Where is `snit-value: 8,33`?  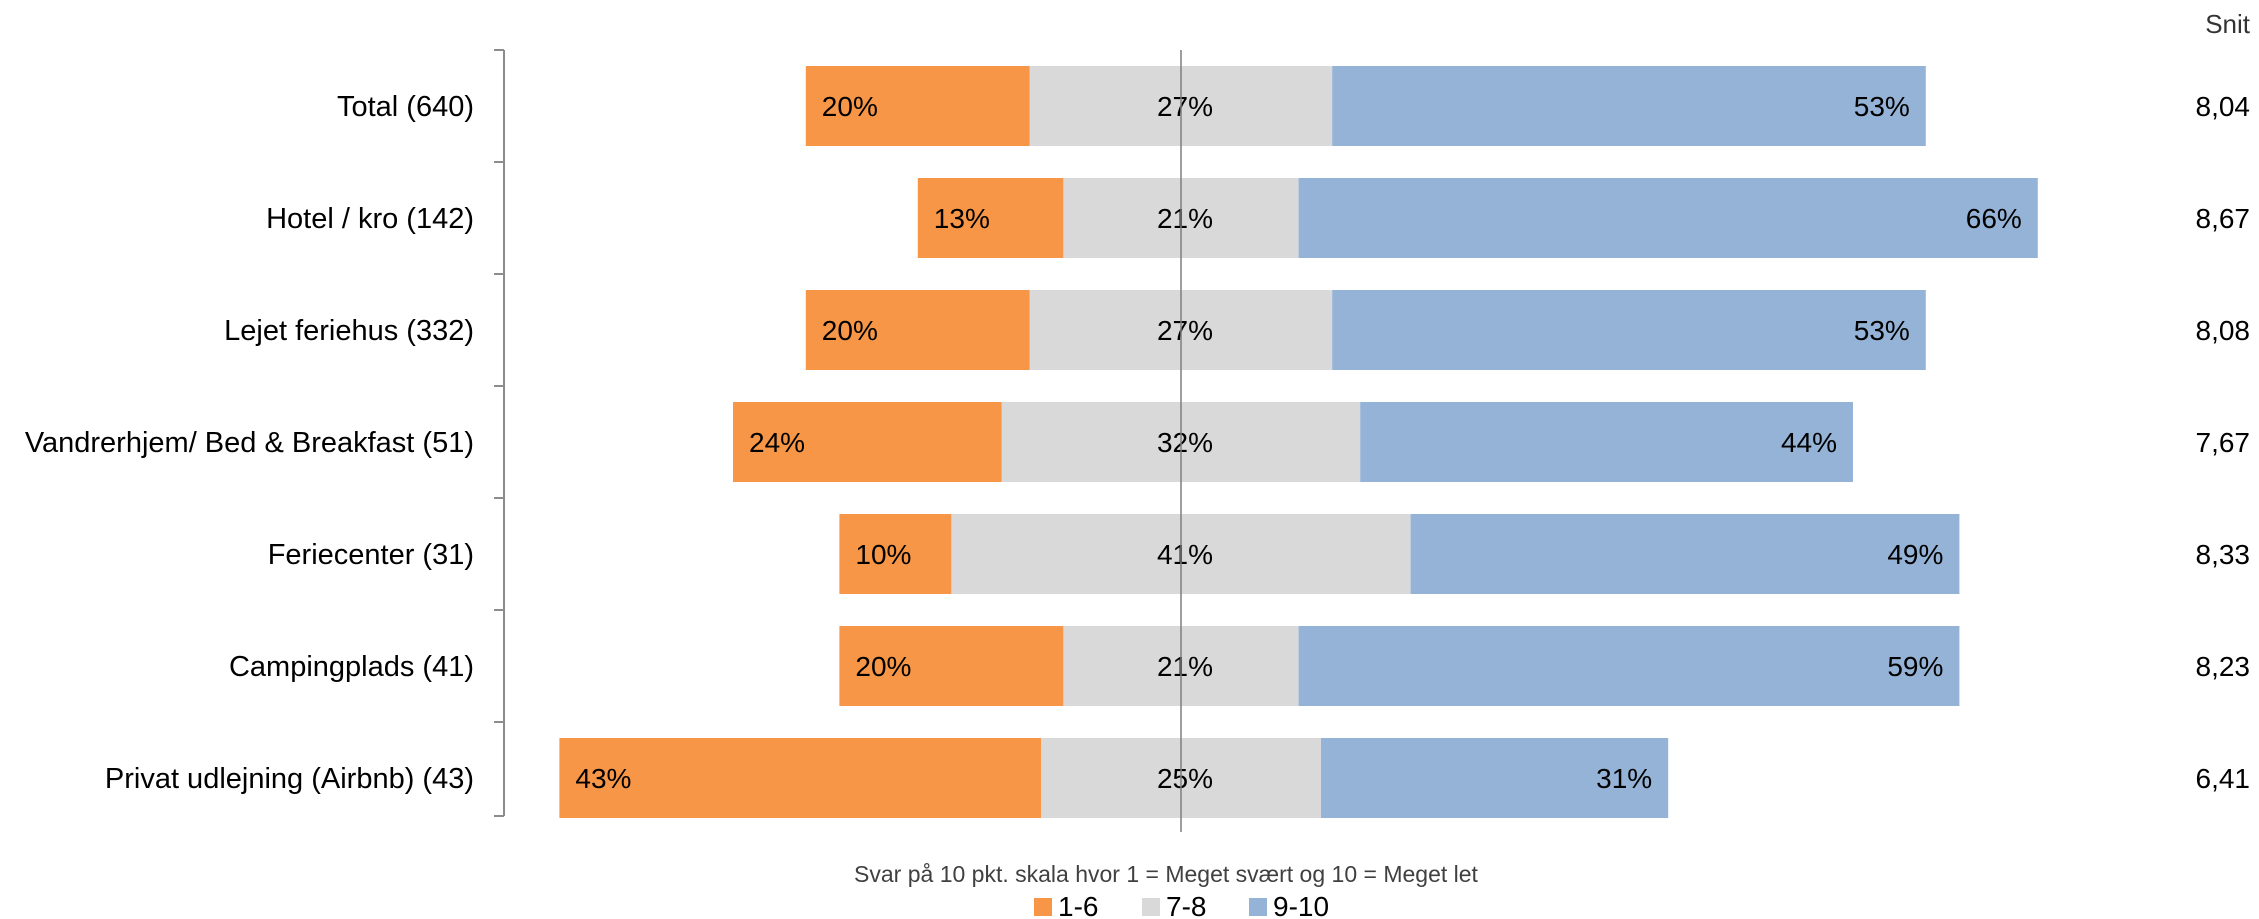 snit-value: 8,33 is located at coordinates (2223, 554).